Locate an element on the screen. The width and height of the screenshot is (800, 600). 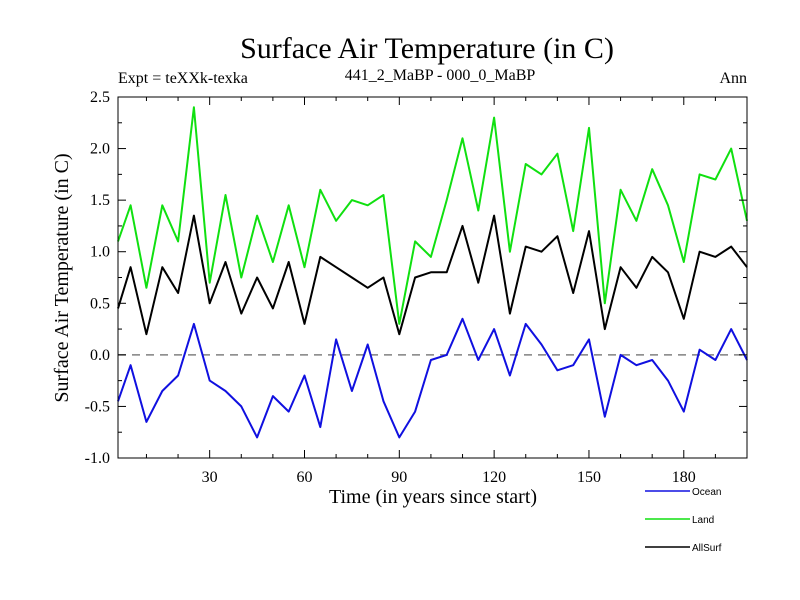
x-tick-label: 150 is located at coordinates (589, 477).